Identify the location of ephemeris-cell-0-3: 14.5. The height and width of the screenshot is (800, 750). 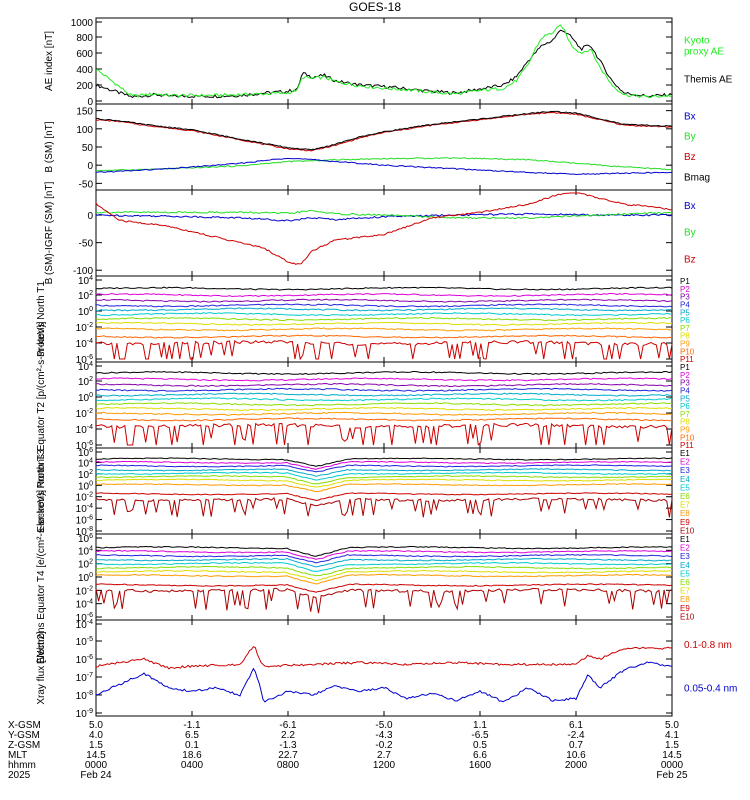
(96, 755).